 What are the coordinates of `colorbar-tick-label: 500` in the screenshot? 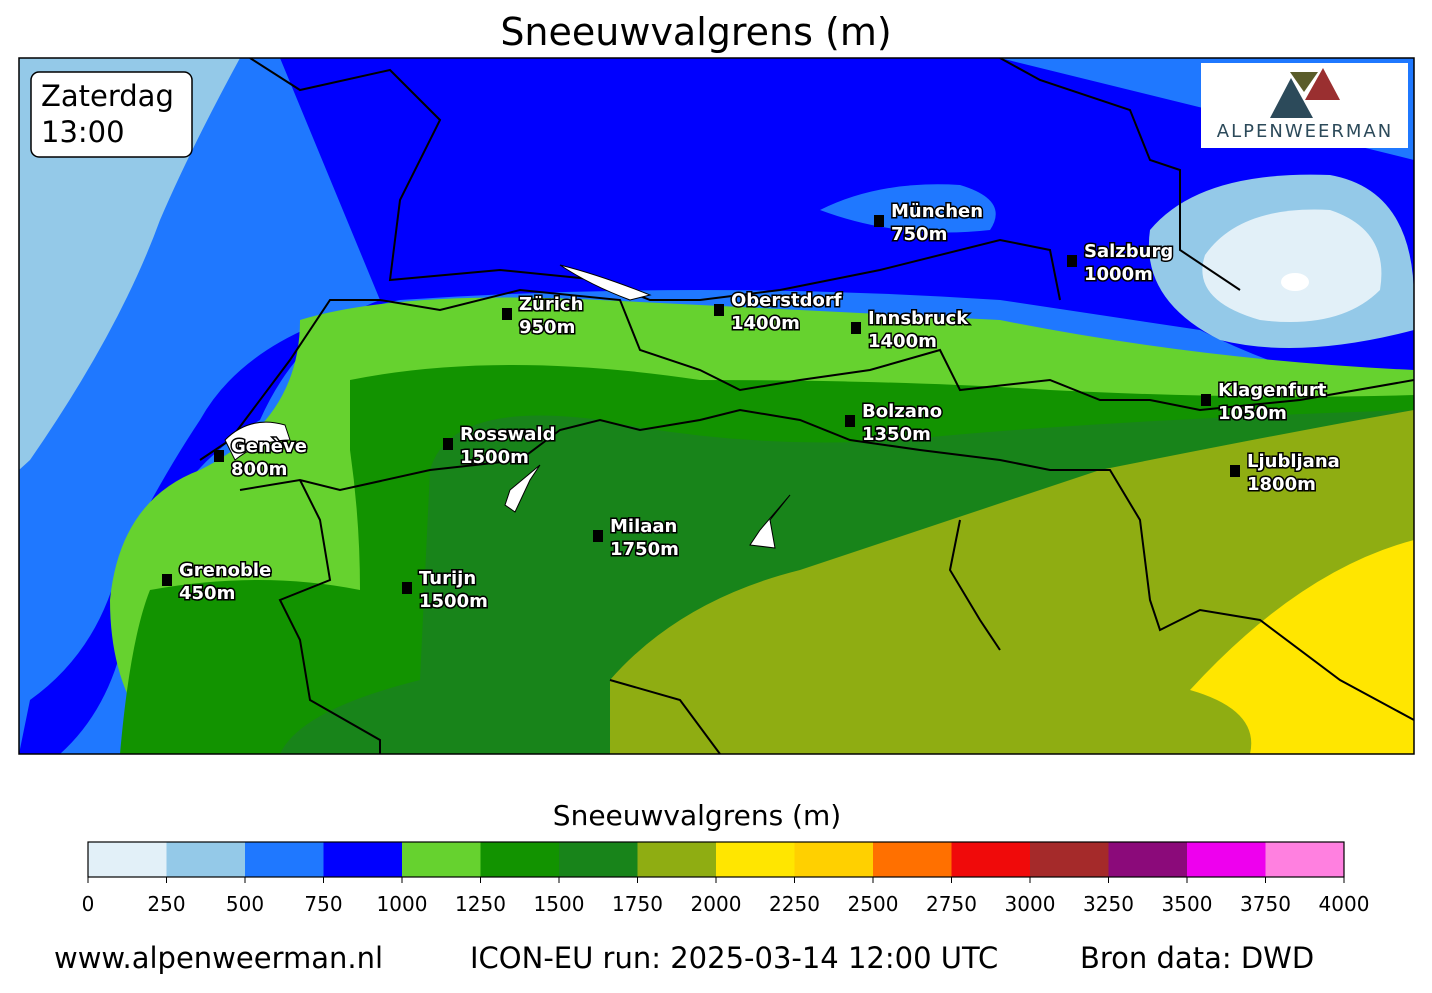 It's located at (245, 904).